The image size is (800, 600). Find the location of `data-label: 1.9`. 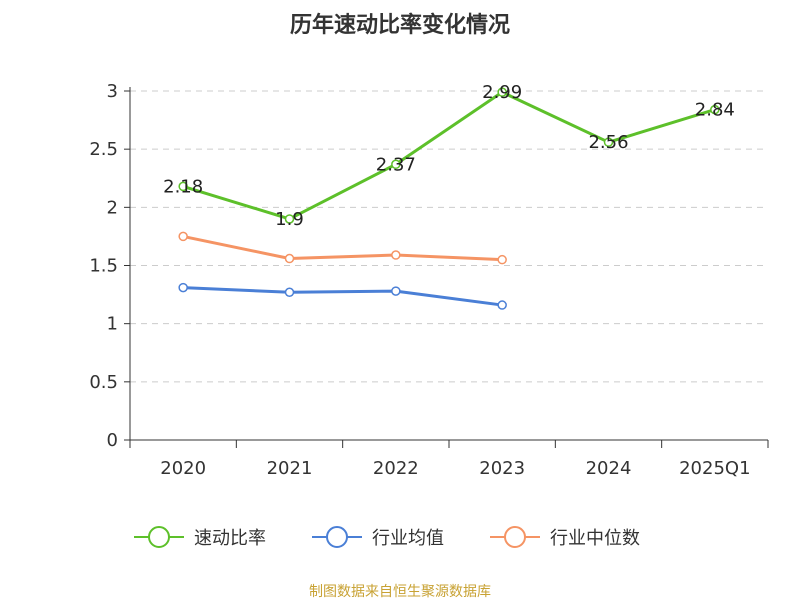

data-label: 1.9 is located at coordinates (289, 219).